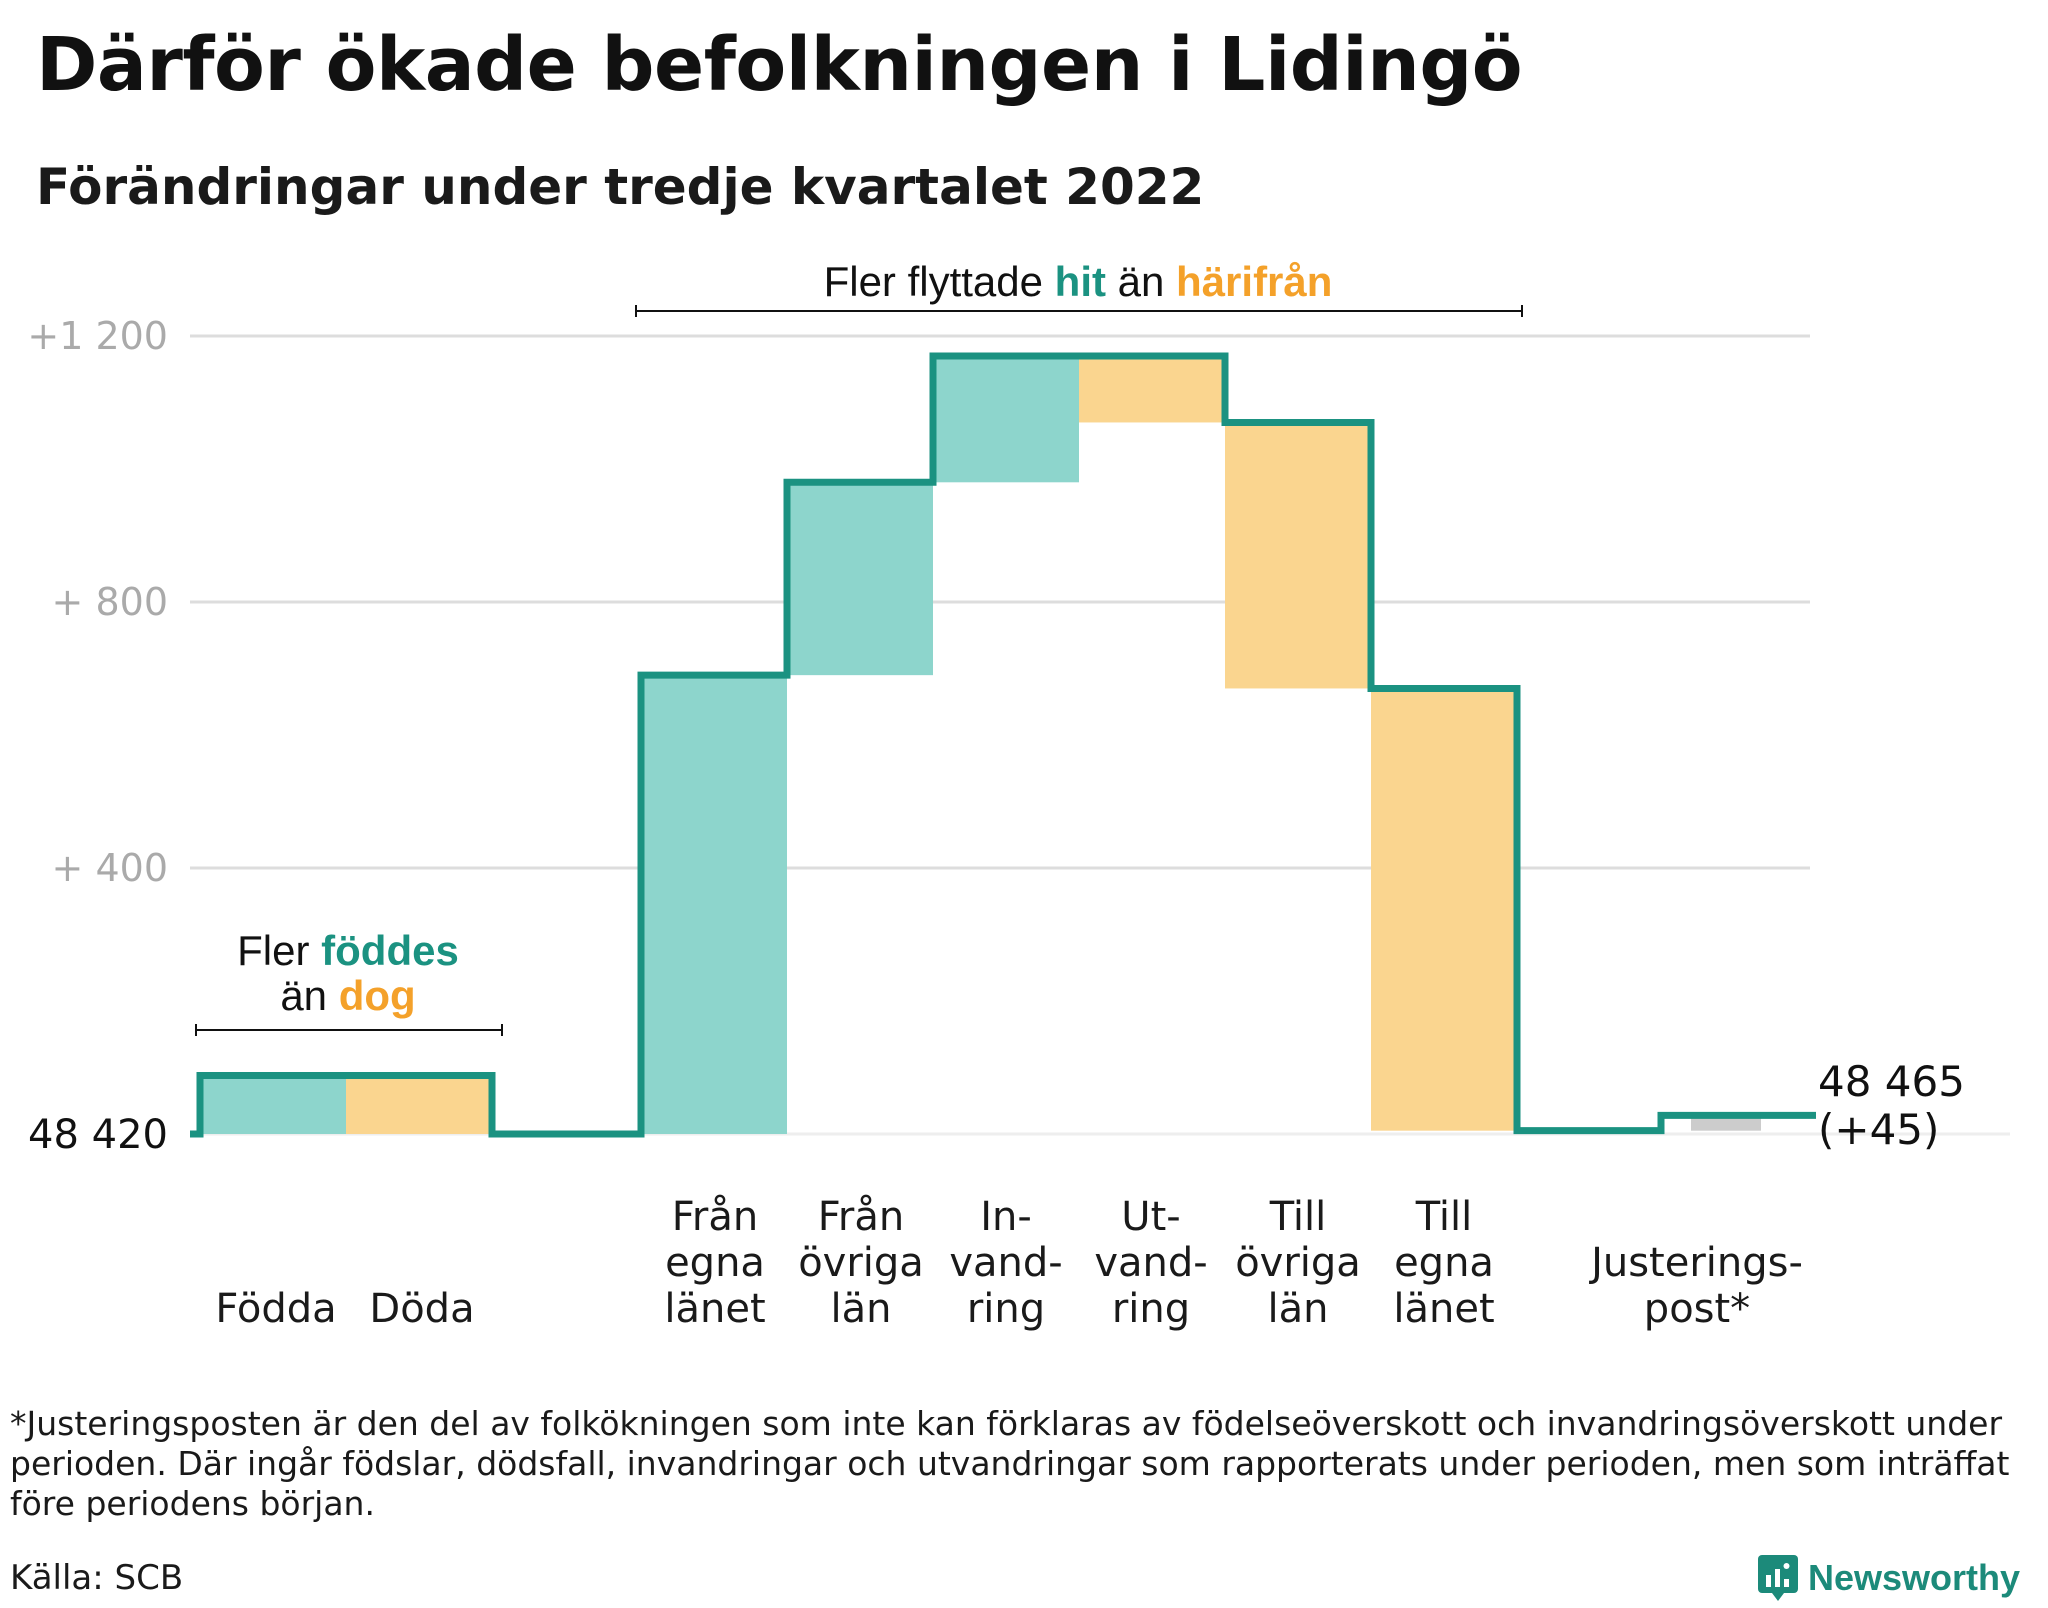 Image resolution: width=2048 pixels, height=1608 pixels. I want to click on chart-subtitle: Förändringar under tredje kvartalet 2022, so click(620, 187).